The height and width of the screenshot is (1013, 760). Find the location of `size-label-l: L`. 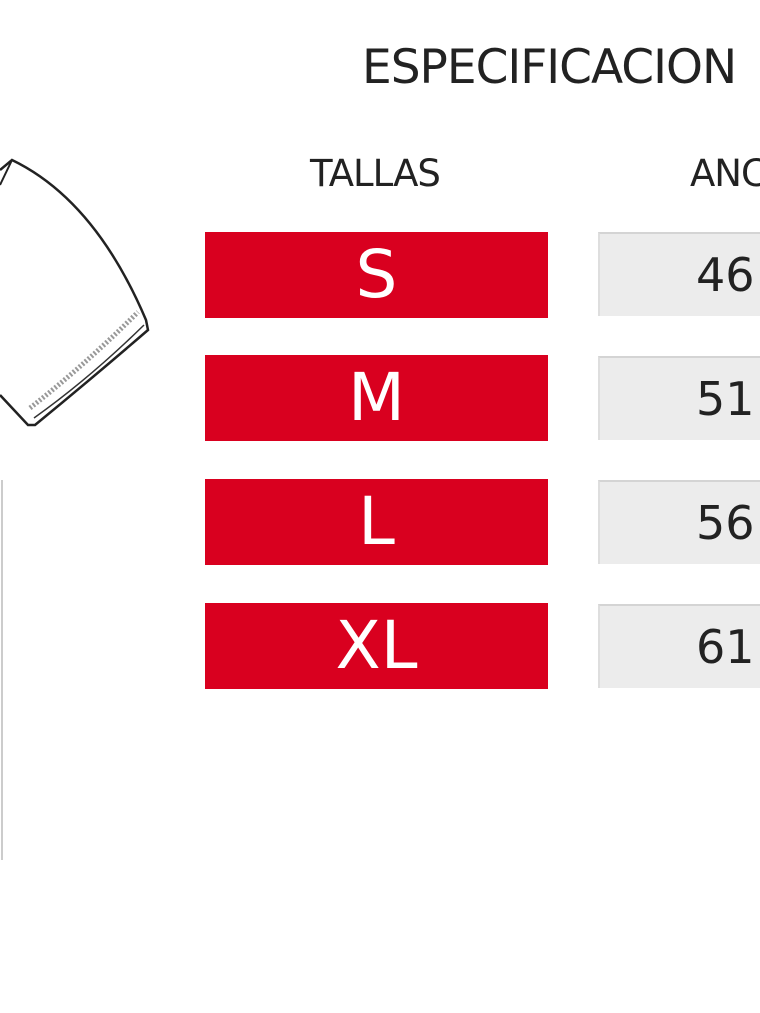

size-label-l: L is located at coordinates (376, 522).